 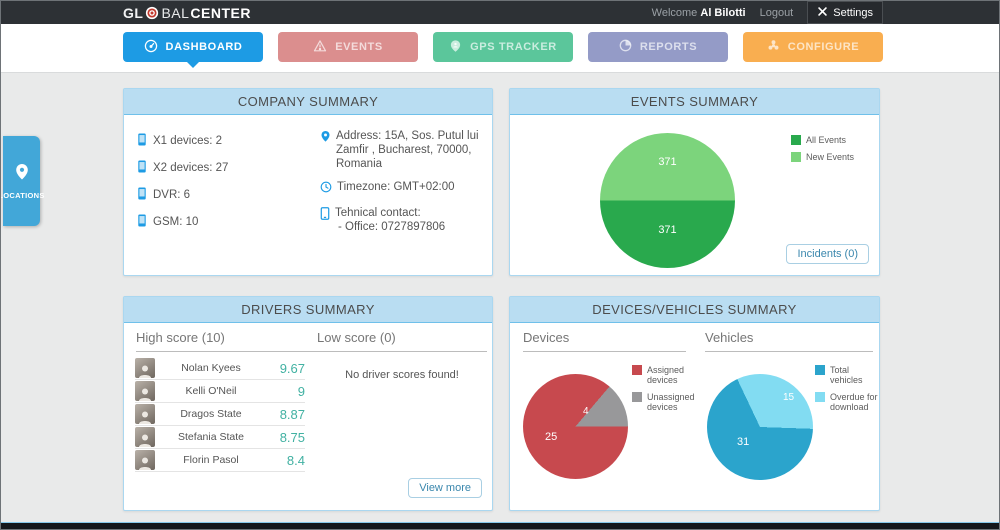 What do you see at coordinates (500, 525) in the screenshot?
I see `footer-strip` at bounding box center [500, 525].